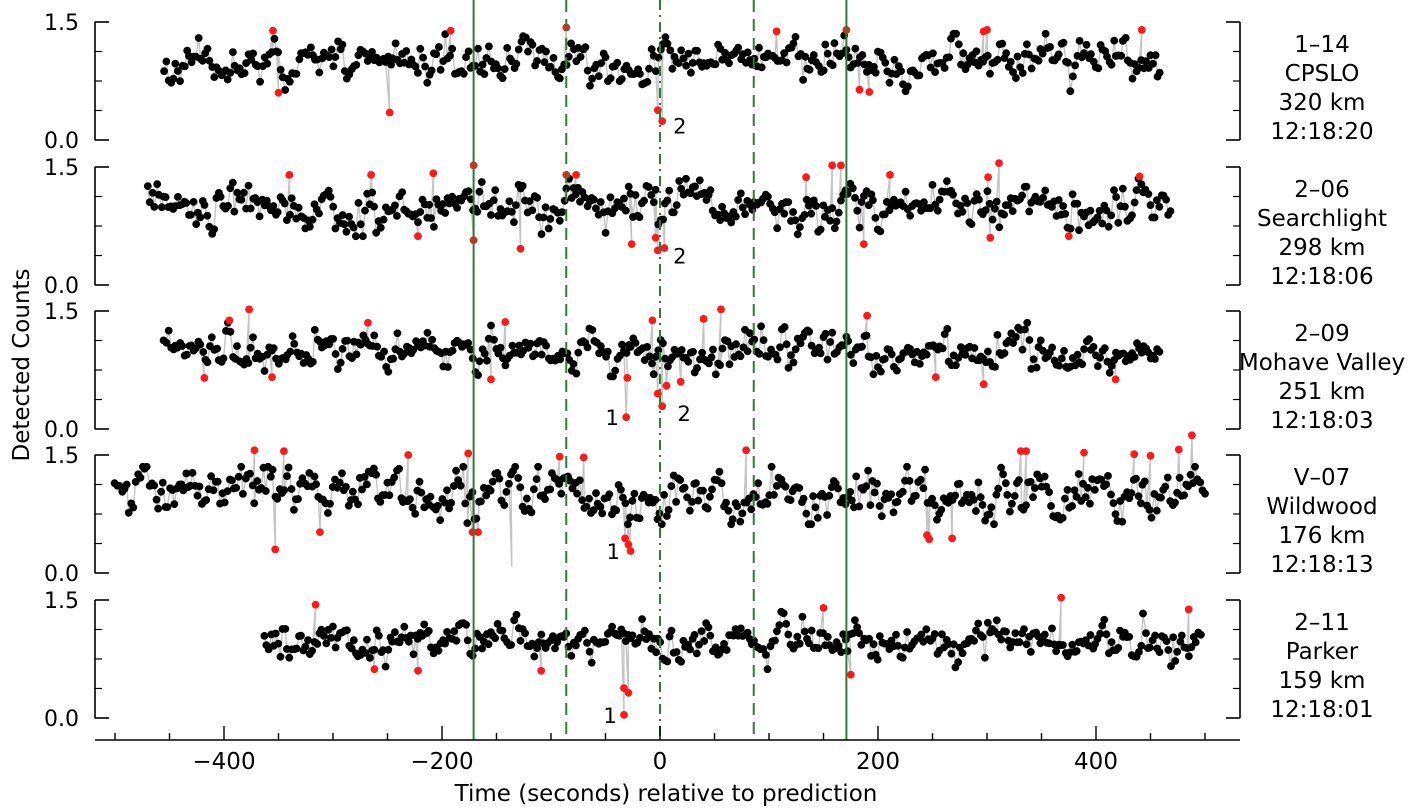  What do you see at coordinates (1321, 132) in the screenshot?
I see `station-time: 12:18:20` at bounding box center [1321, 132].